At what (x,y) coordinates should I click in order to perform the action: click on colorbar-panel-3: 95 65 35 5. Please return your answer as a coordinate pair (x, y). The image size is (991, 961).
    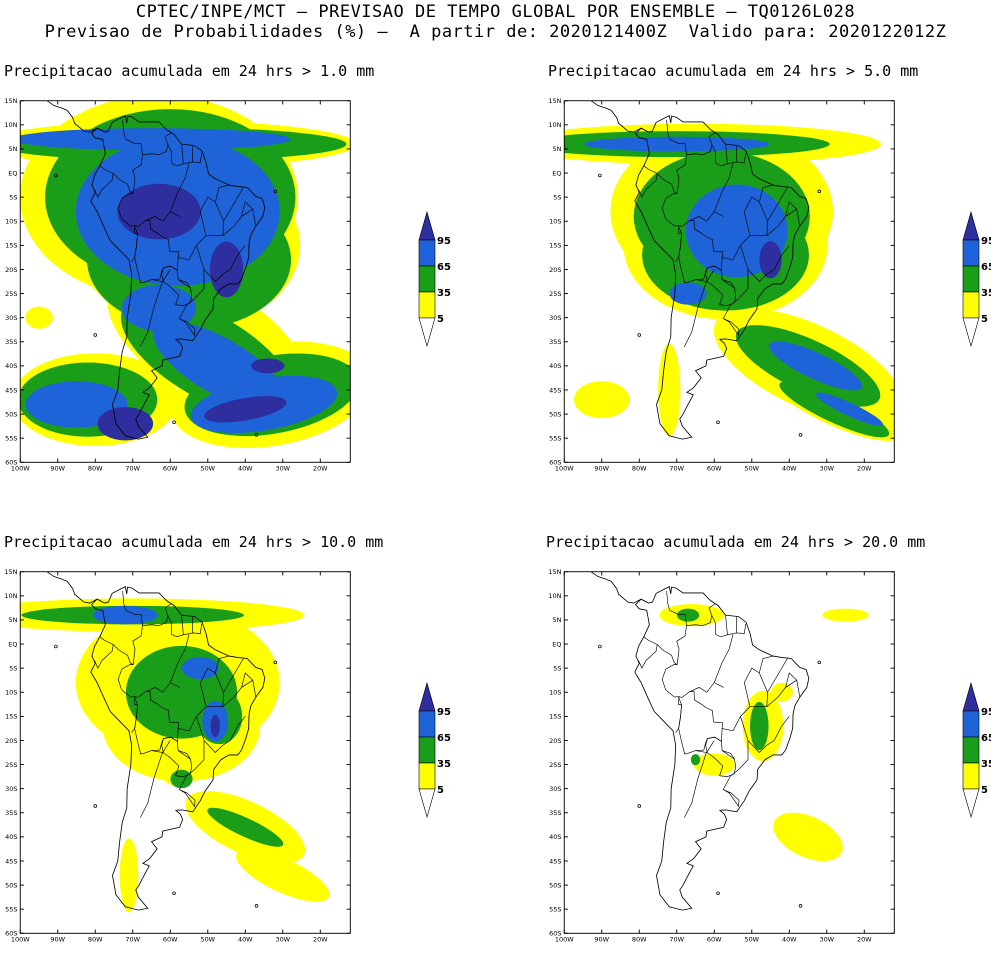
    Looking at the image, I should click on (434, 752).